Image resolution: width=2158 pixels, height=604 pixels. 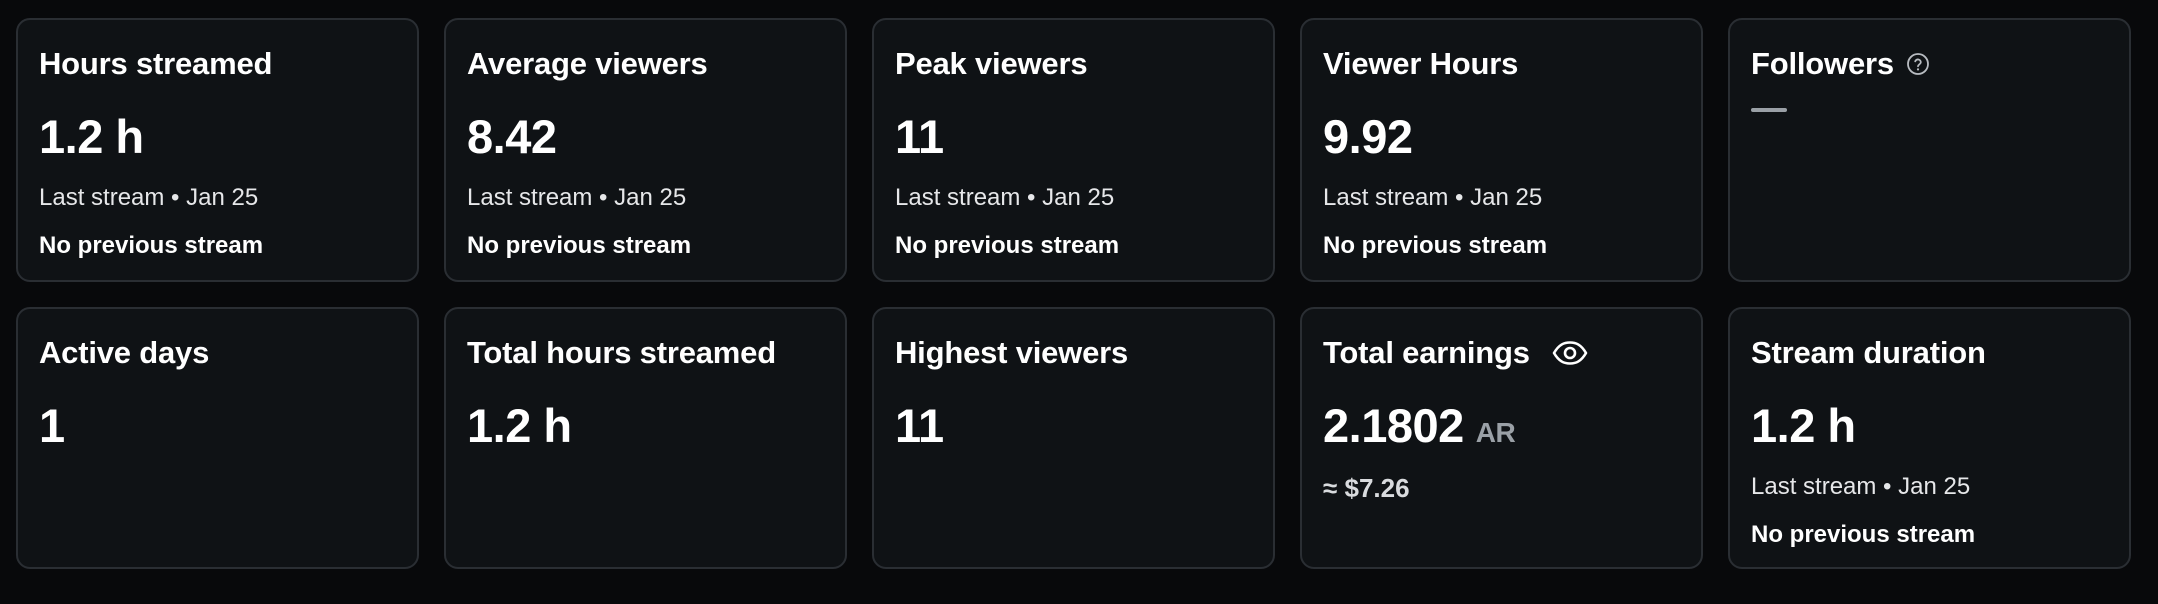 I want to click on card-title: Peak viewers, so click(x=991, y=63).